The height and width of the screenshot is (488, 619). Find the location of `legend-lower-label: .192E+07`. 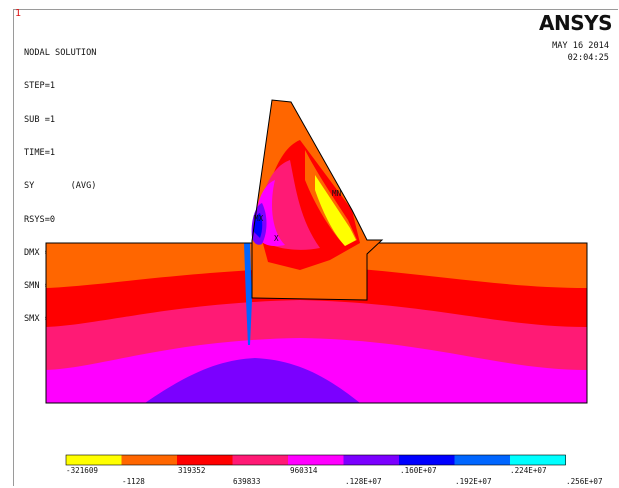

legend-lower-label: .192E+07 is located at coordinates (473, 481).